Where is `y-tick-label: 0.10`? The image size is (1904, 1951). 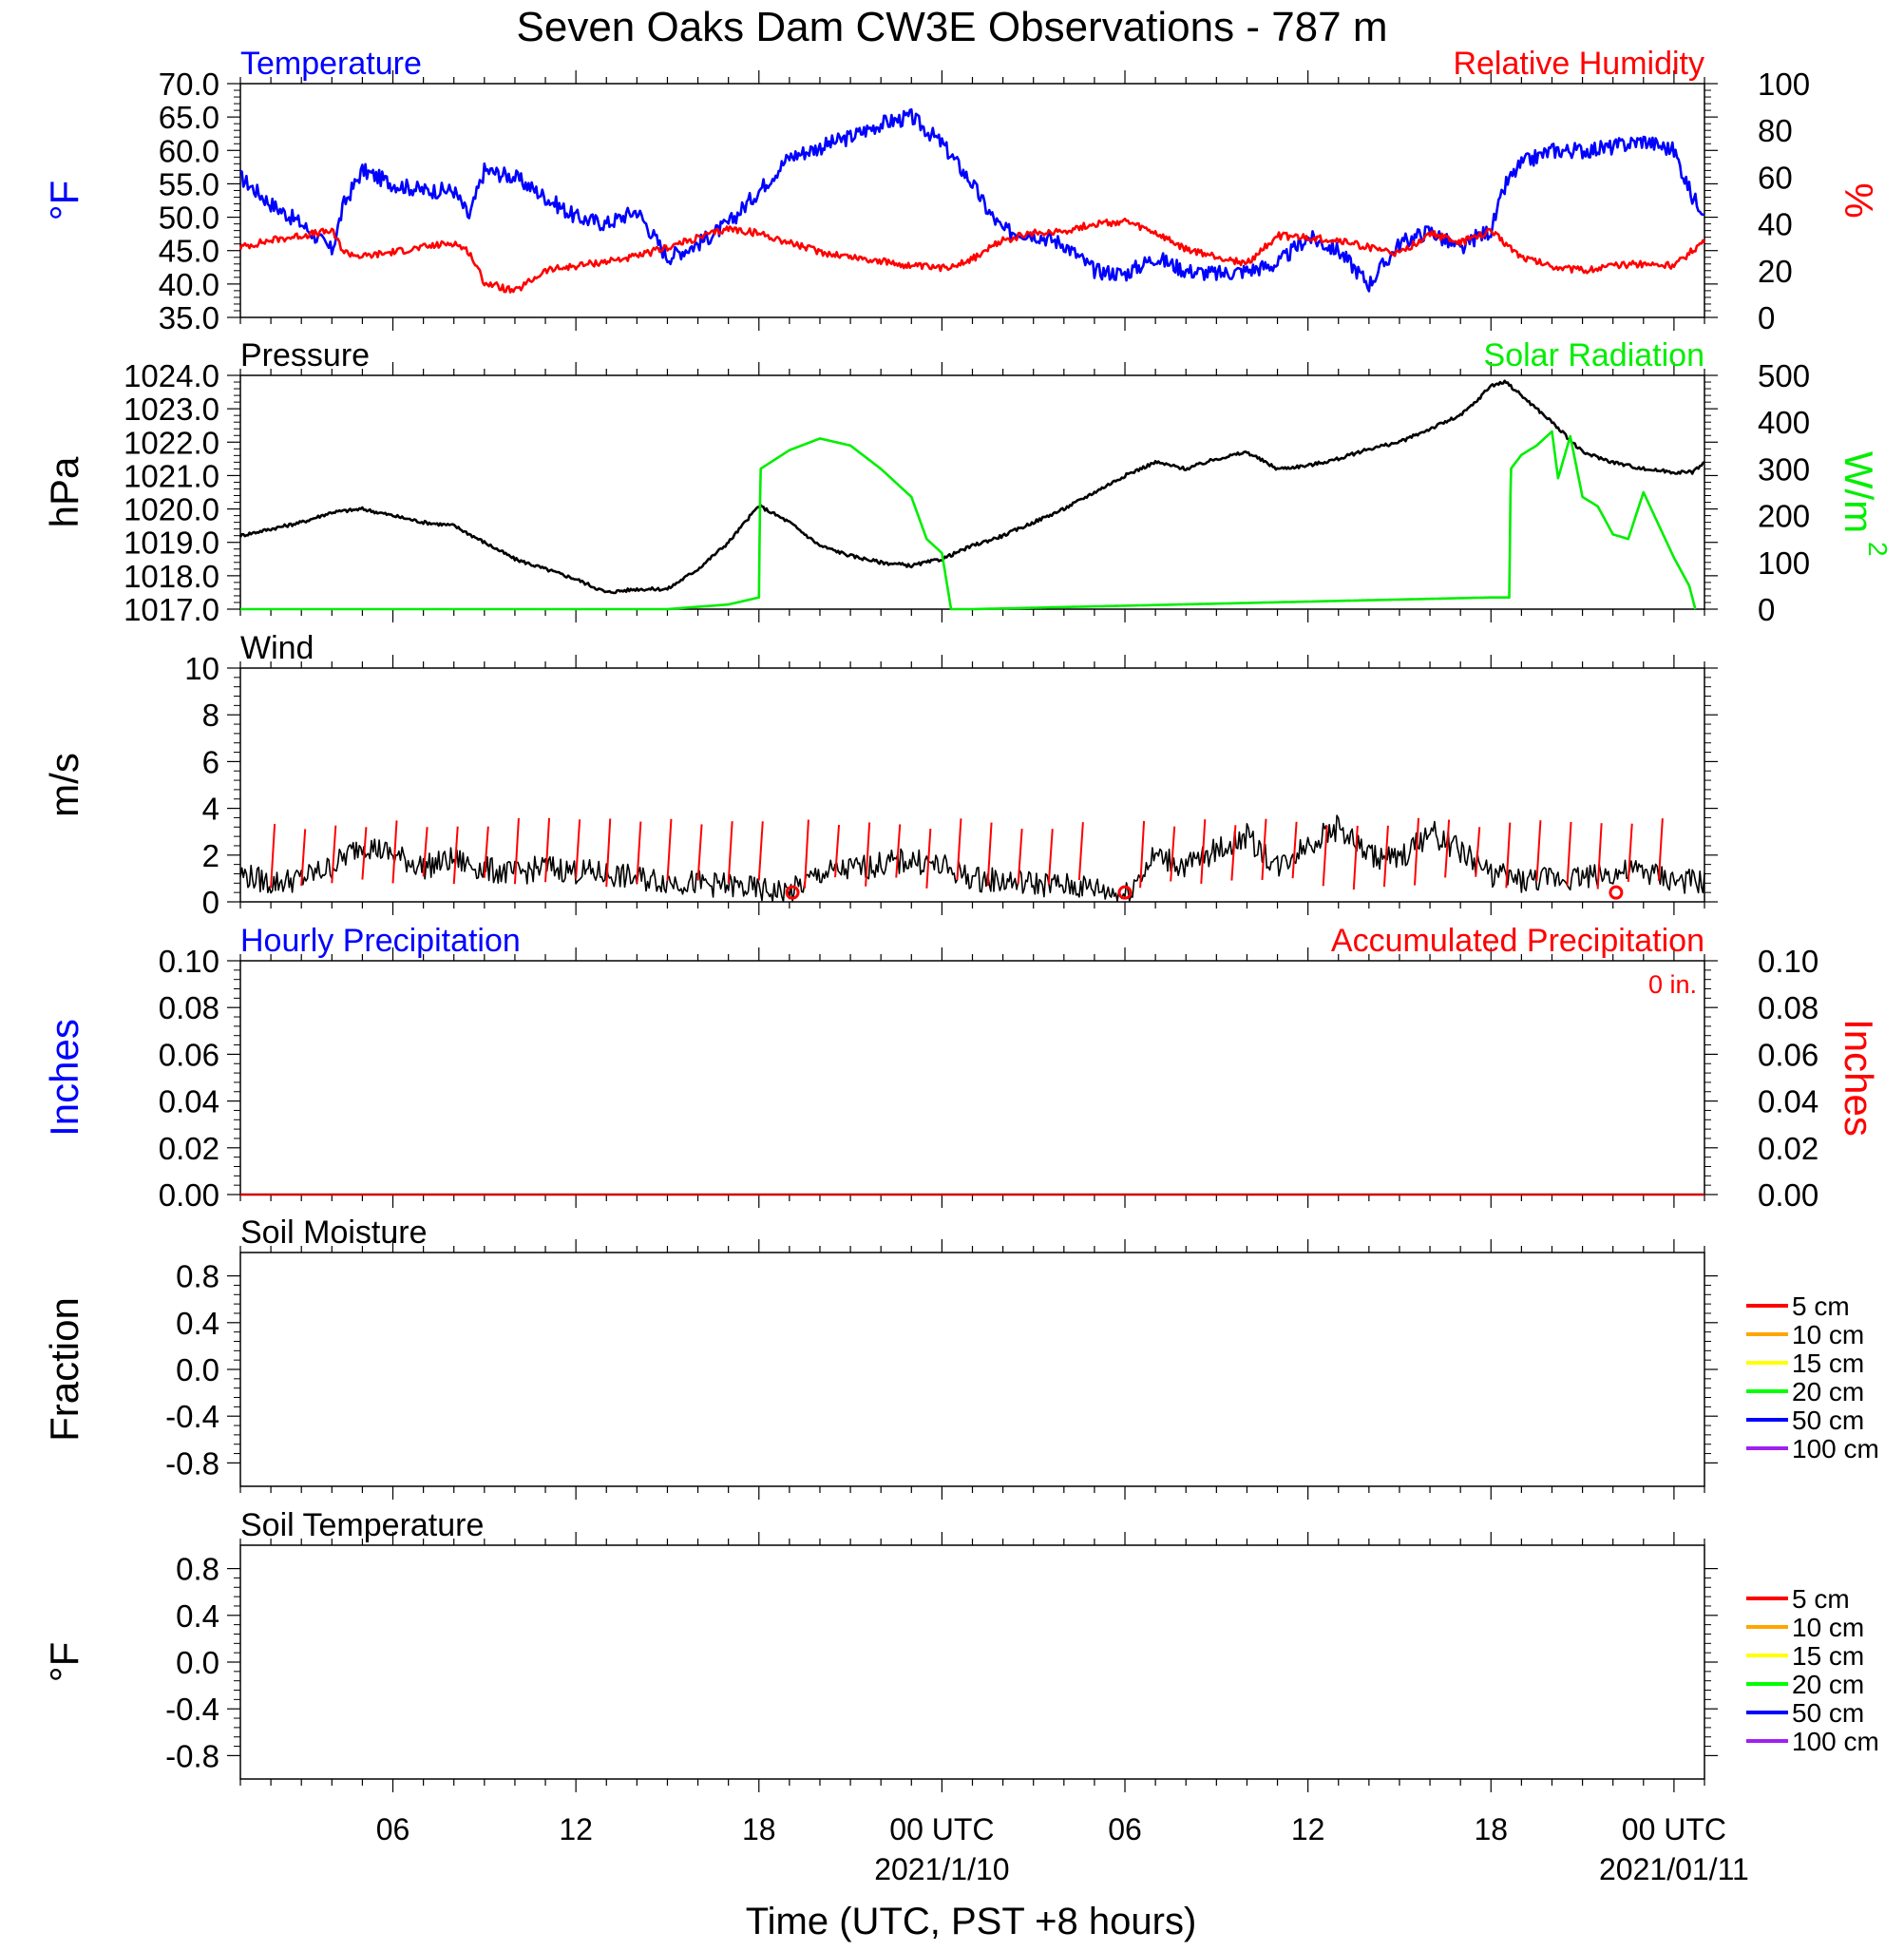
y-tick-label: 0.10 is located at coordinates (189, 962).